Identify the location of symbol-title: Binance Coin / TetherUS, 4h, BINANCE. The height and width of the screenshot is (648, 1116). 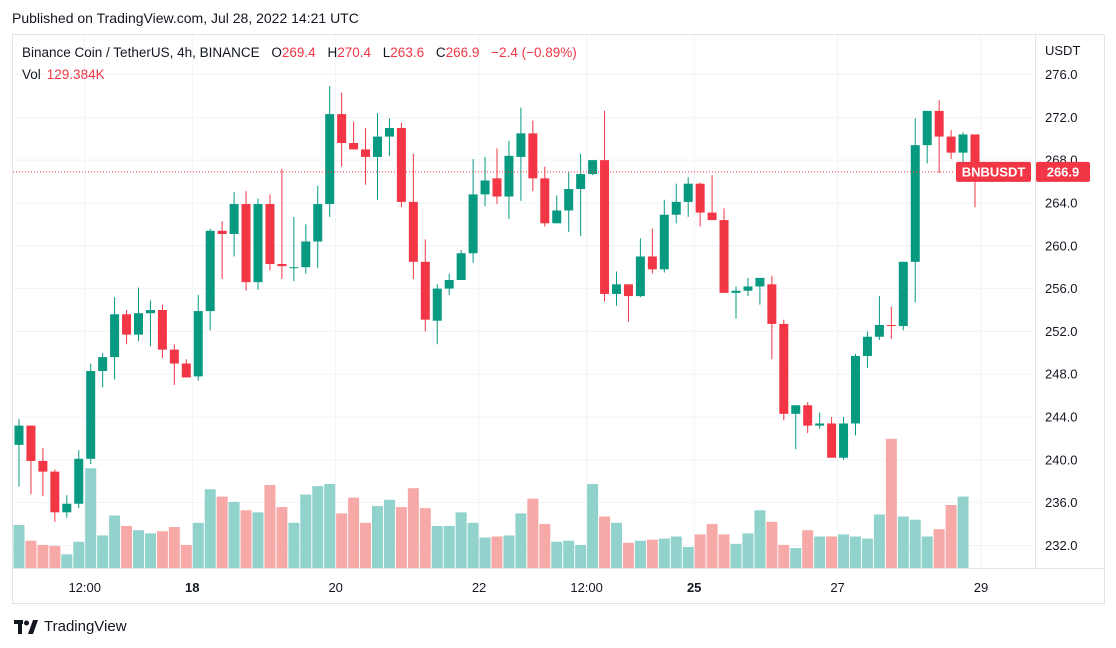
(141, 52).